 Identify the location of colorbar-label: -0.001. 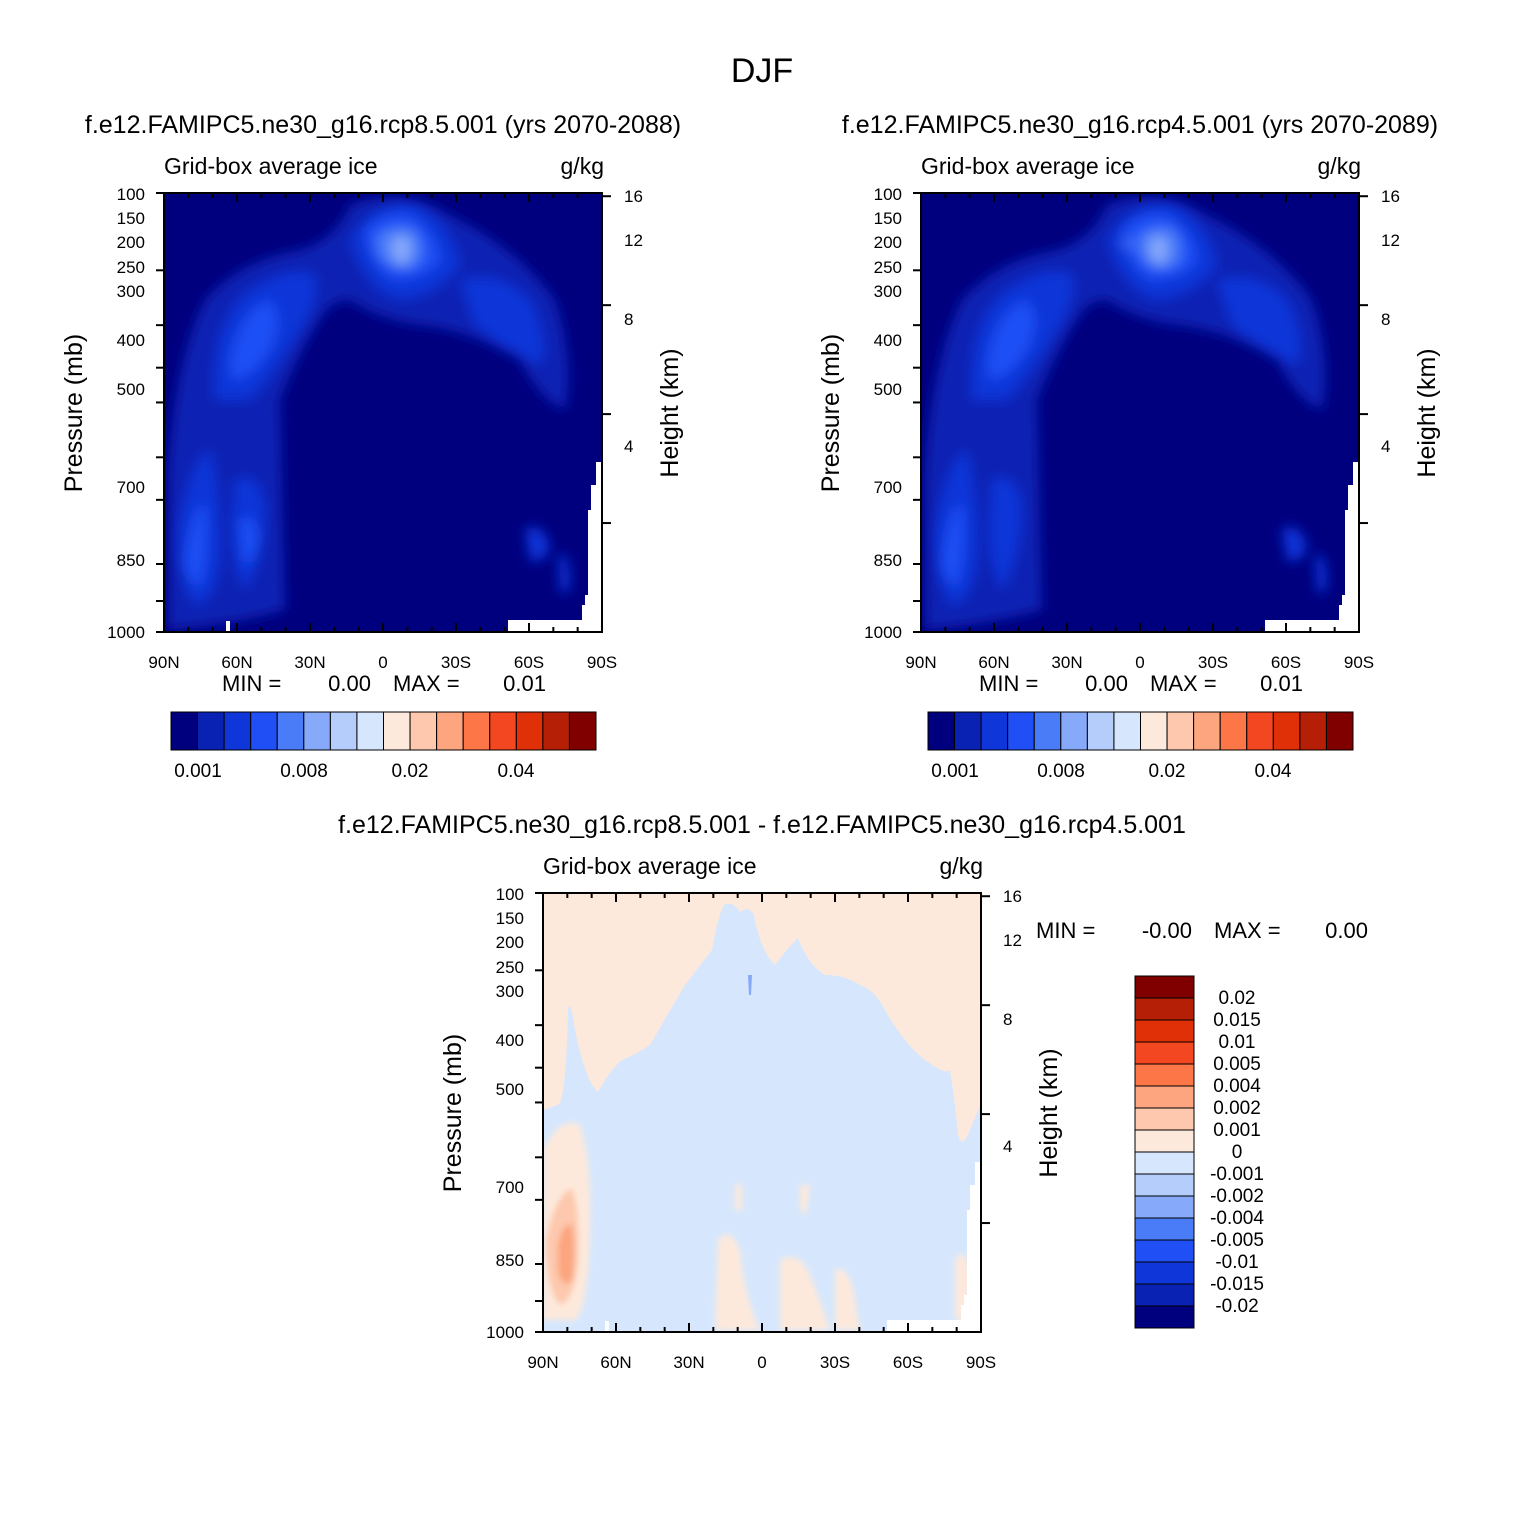
(1237, 1174).